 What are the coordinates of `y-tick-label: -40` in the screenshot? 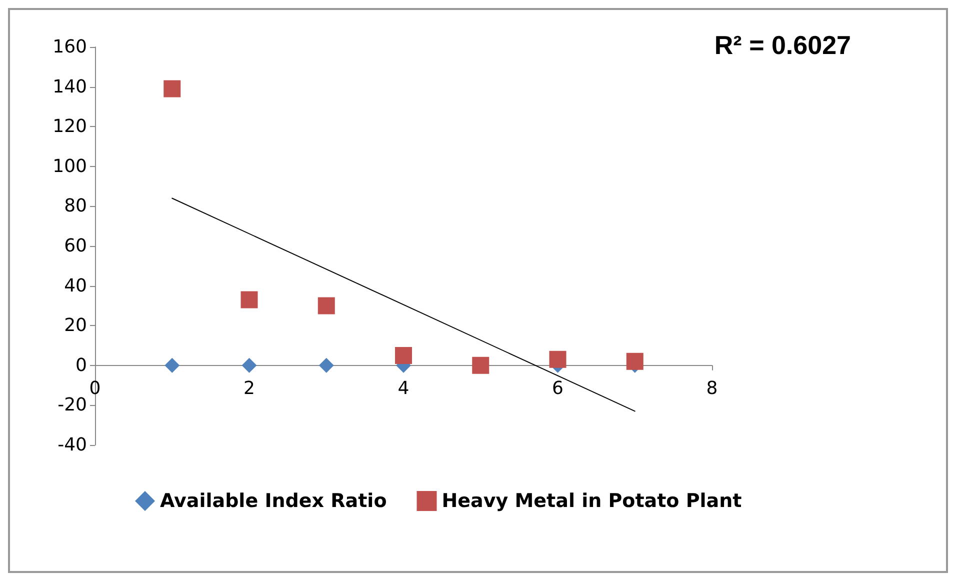 It's located at (72, 445).